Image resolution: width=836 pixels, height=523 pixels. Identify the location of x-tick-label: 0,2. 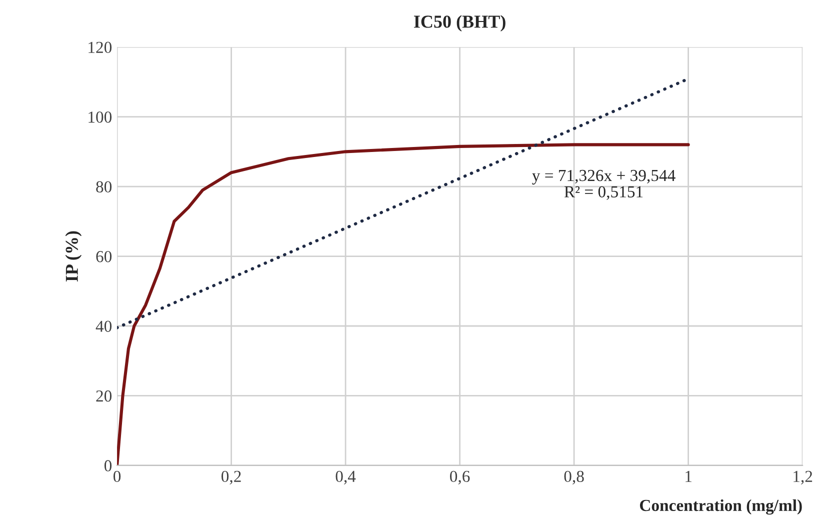
(231, 477).